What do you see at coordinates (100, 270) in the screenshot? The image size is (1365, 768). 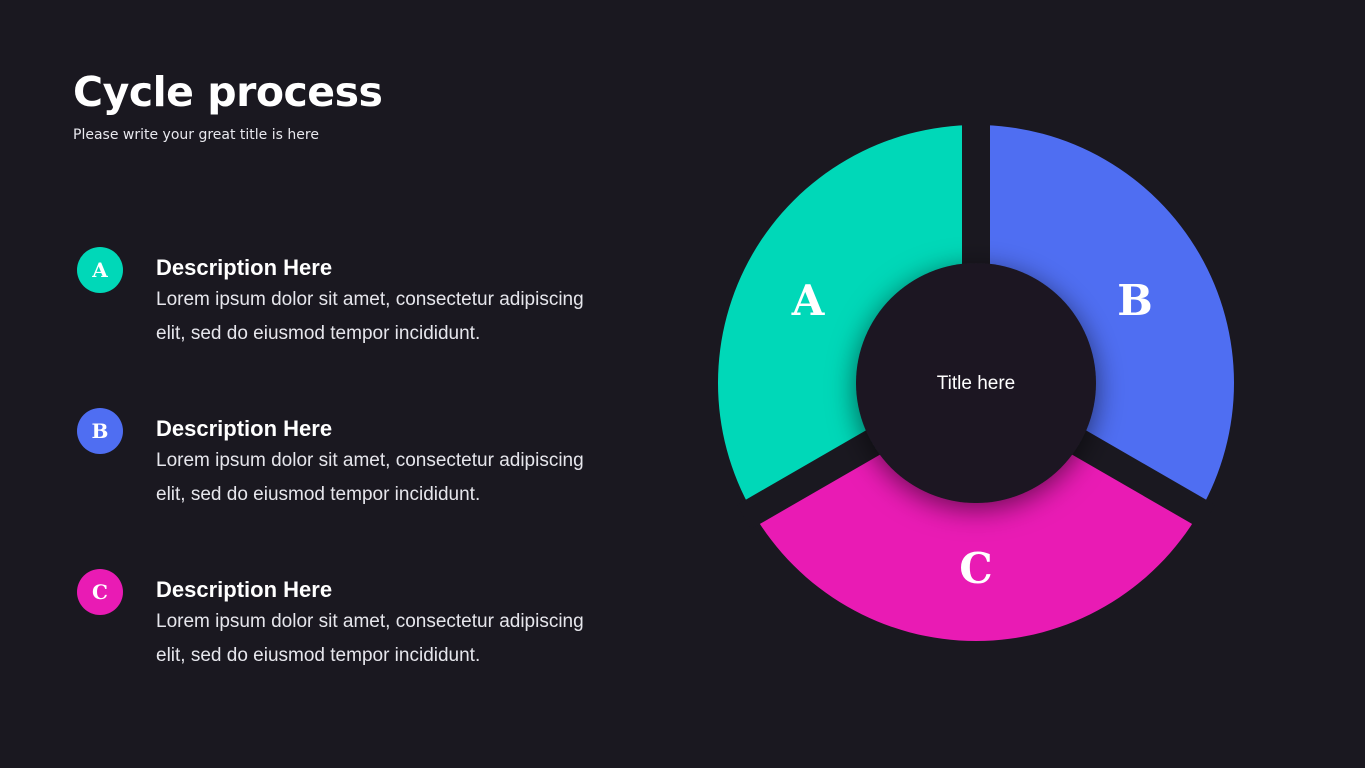 I see `badge-a: A` at bounding box center [100, 270].